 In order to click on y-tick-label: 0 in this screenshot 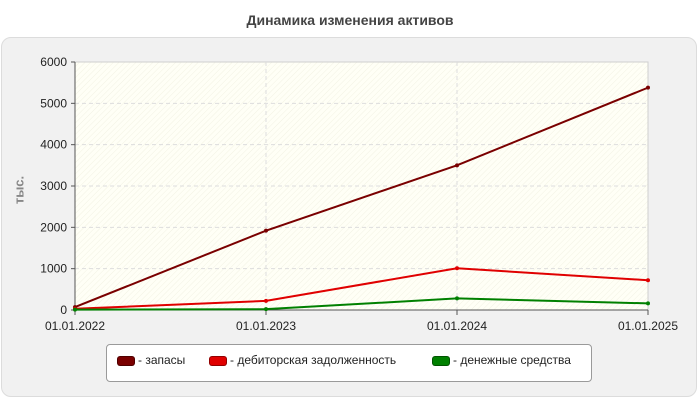, I will do `click(63, 310)`.